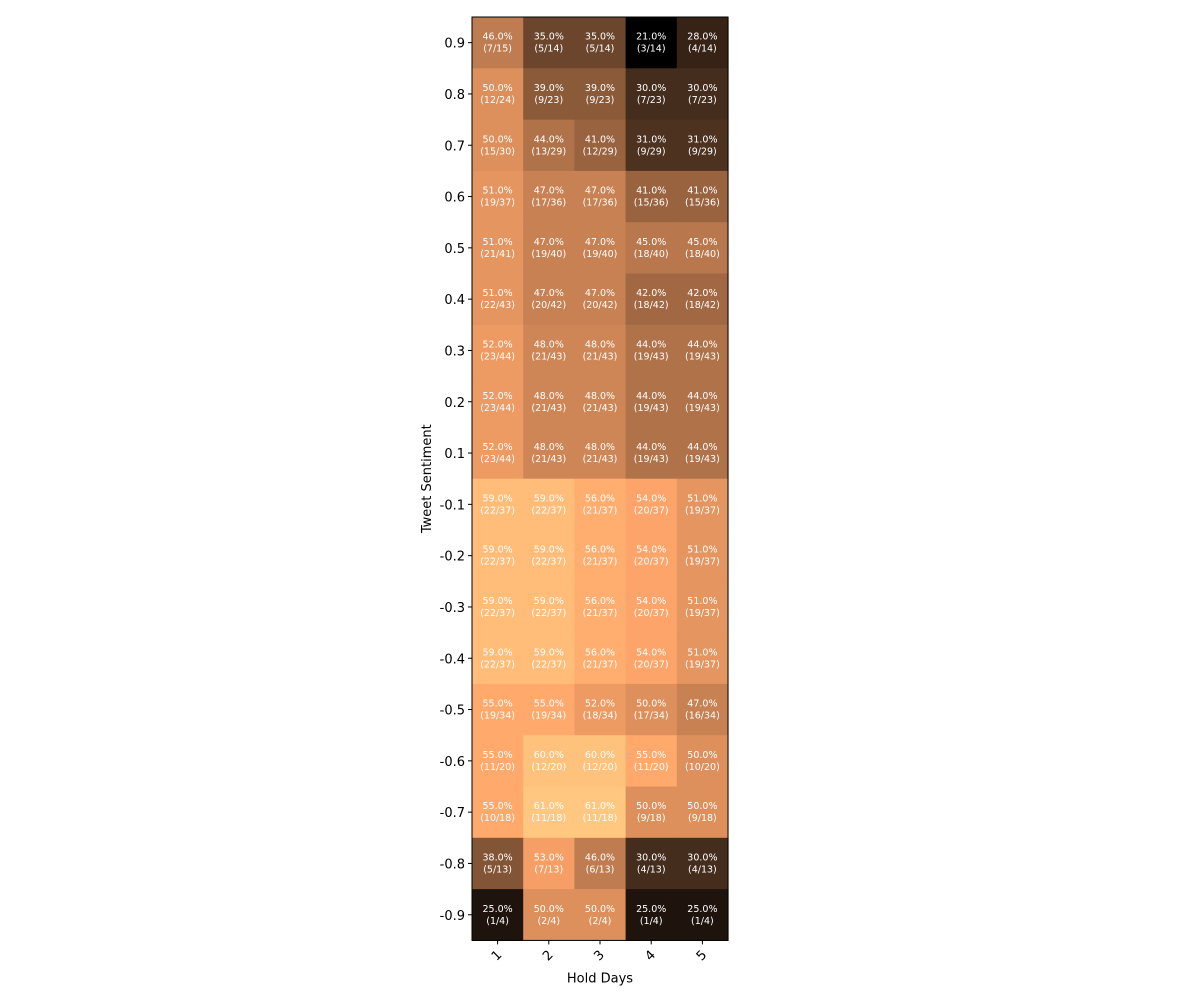 The height and width of the screenshot is (1000, 1200). What do you see at coordinates (452, 711) in the screenshot?
I see `y-tick-label: -0.5` at bounding box center [452, 711].